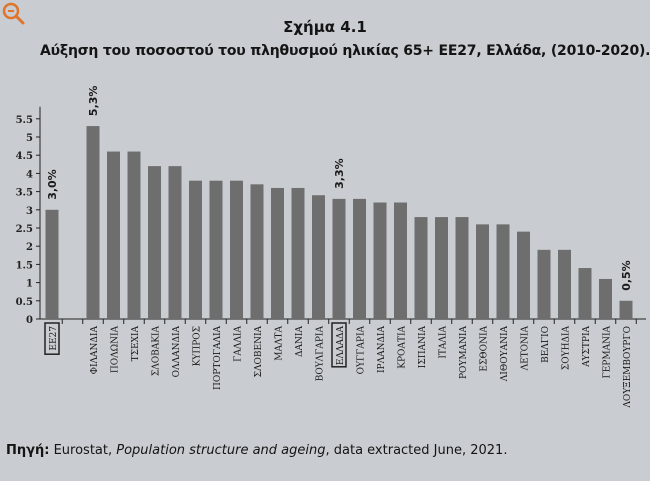  Describe the element at coordinates (257, 251) in the screenshot. I see `bar-ΣΛΟΒΕΝΙΑ` at that location.